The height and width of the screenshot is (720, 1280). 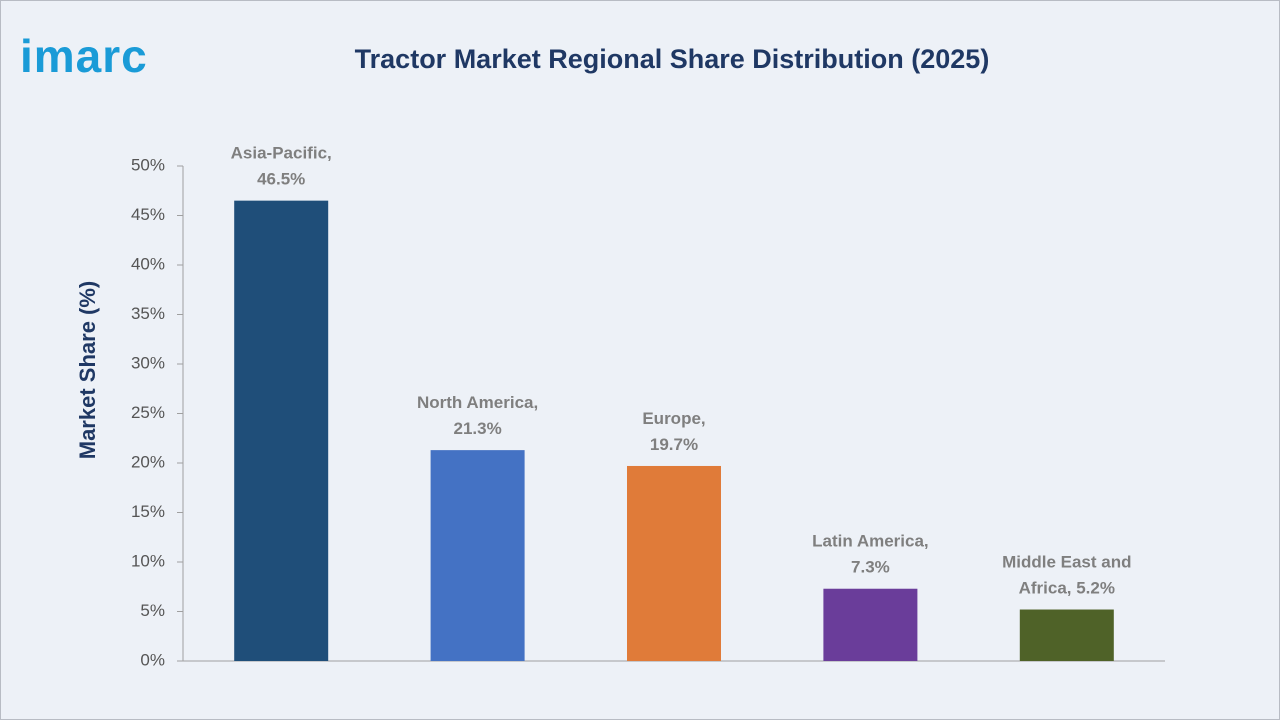 I want to click on data-label: Asia-Pacific, 46.5%, so click(x=281, y=166).